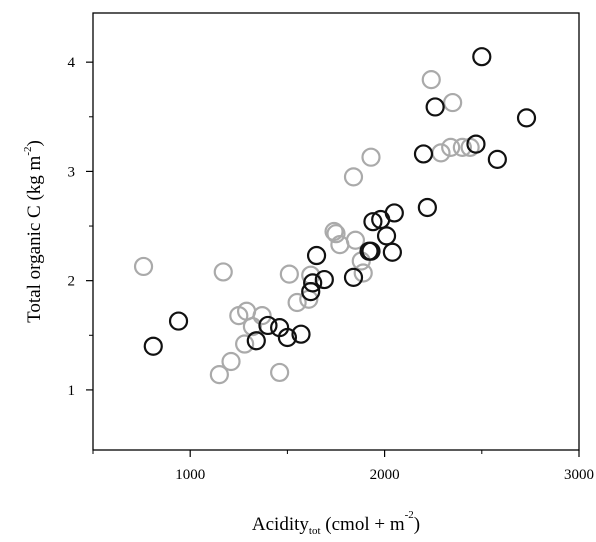 The image size is (596, 542). I want to click on x-tick-label: 1000, so click(190, 475).